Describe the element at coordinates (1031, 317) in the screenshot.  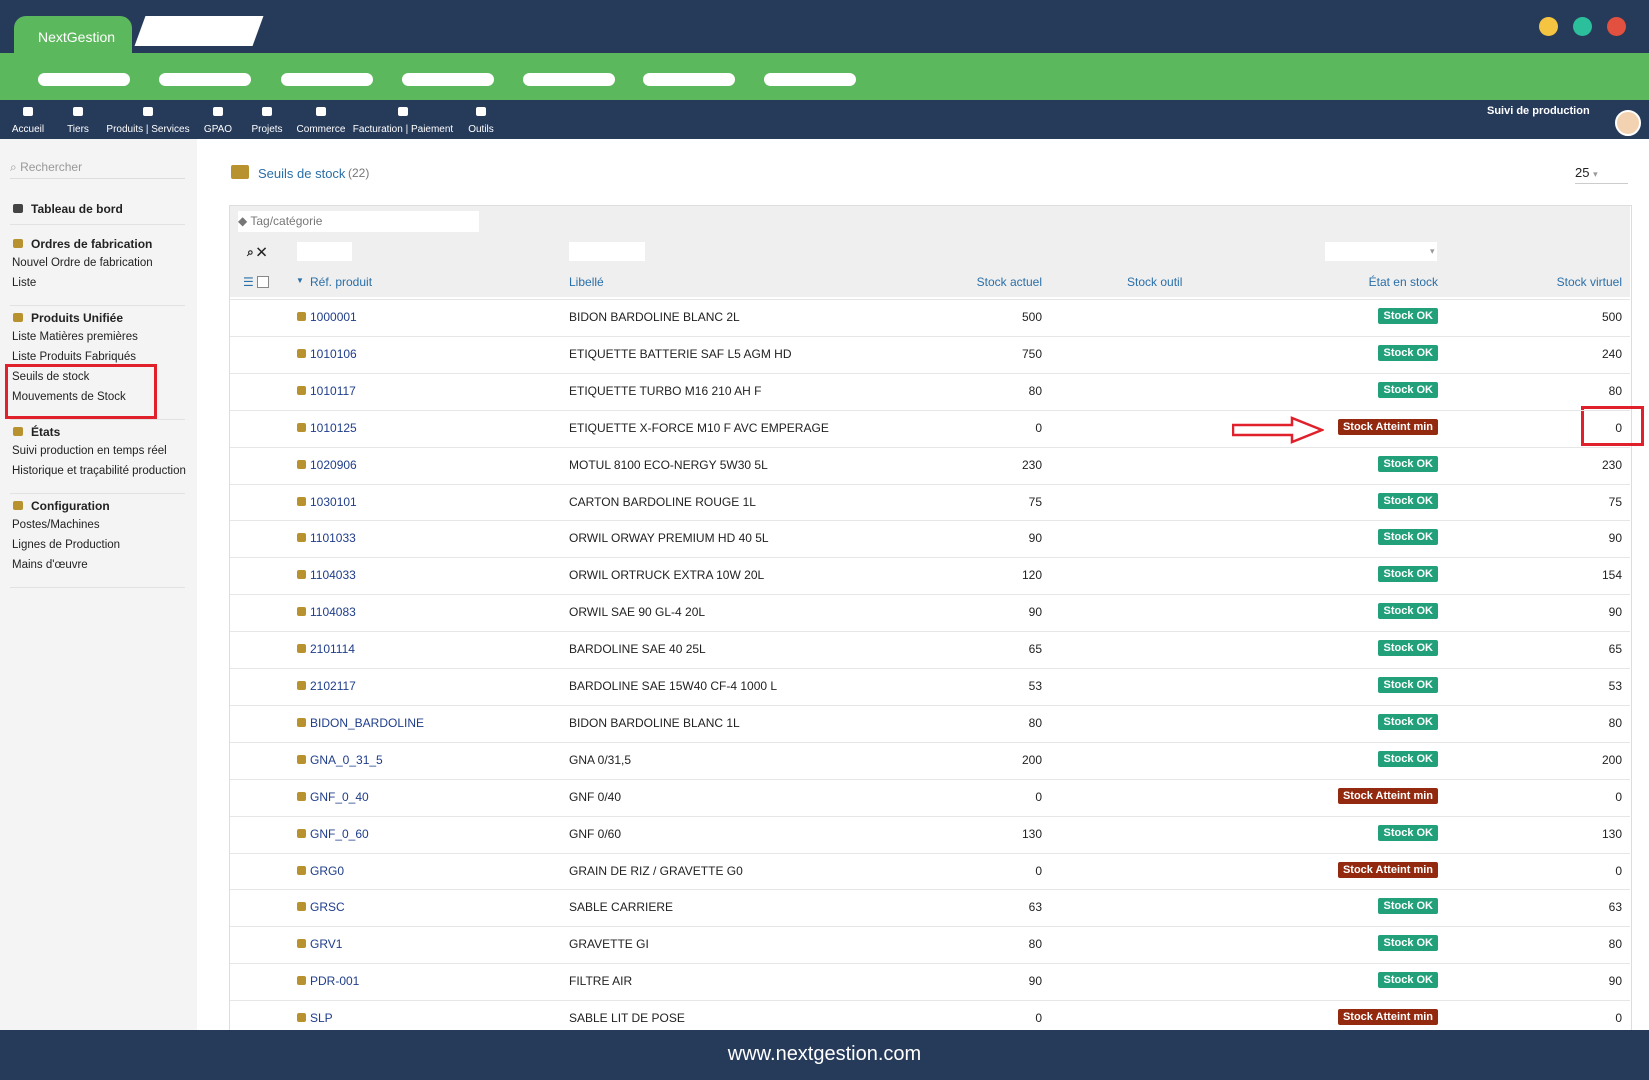
I see `stock-actuel: 500` at that location.